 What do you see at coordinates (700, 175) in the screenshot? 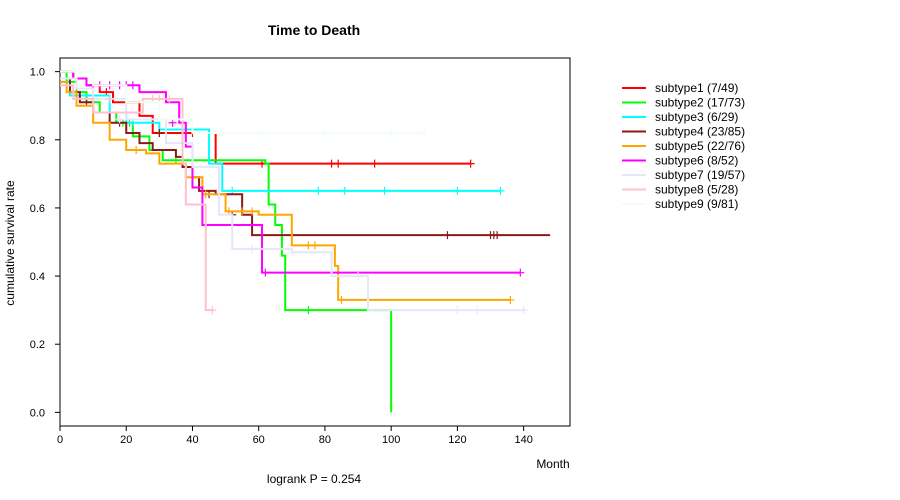
I see `legend-label-subtype7: subtype7 (19/57)` at bounding box center [700, 175].